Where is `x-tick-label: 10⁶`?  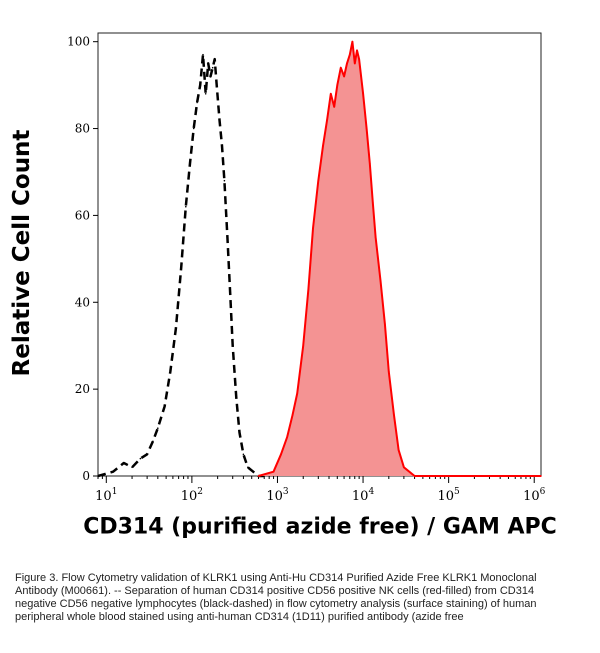 x-tick-label: 10⁶ is located at coordinates (534, 495).